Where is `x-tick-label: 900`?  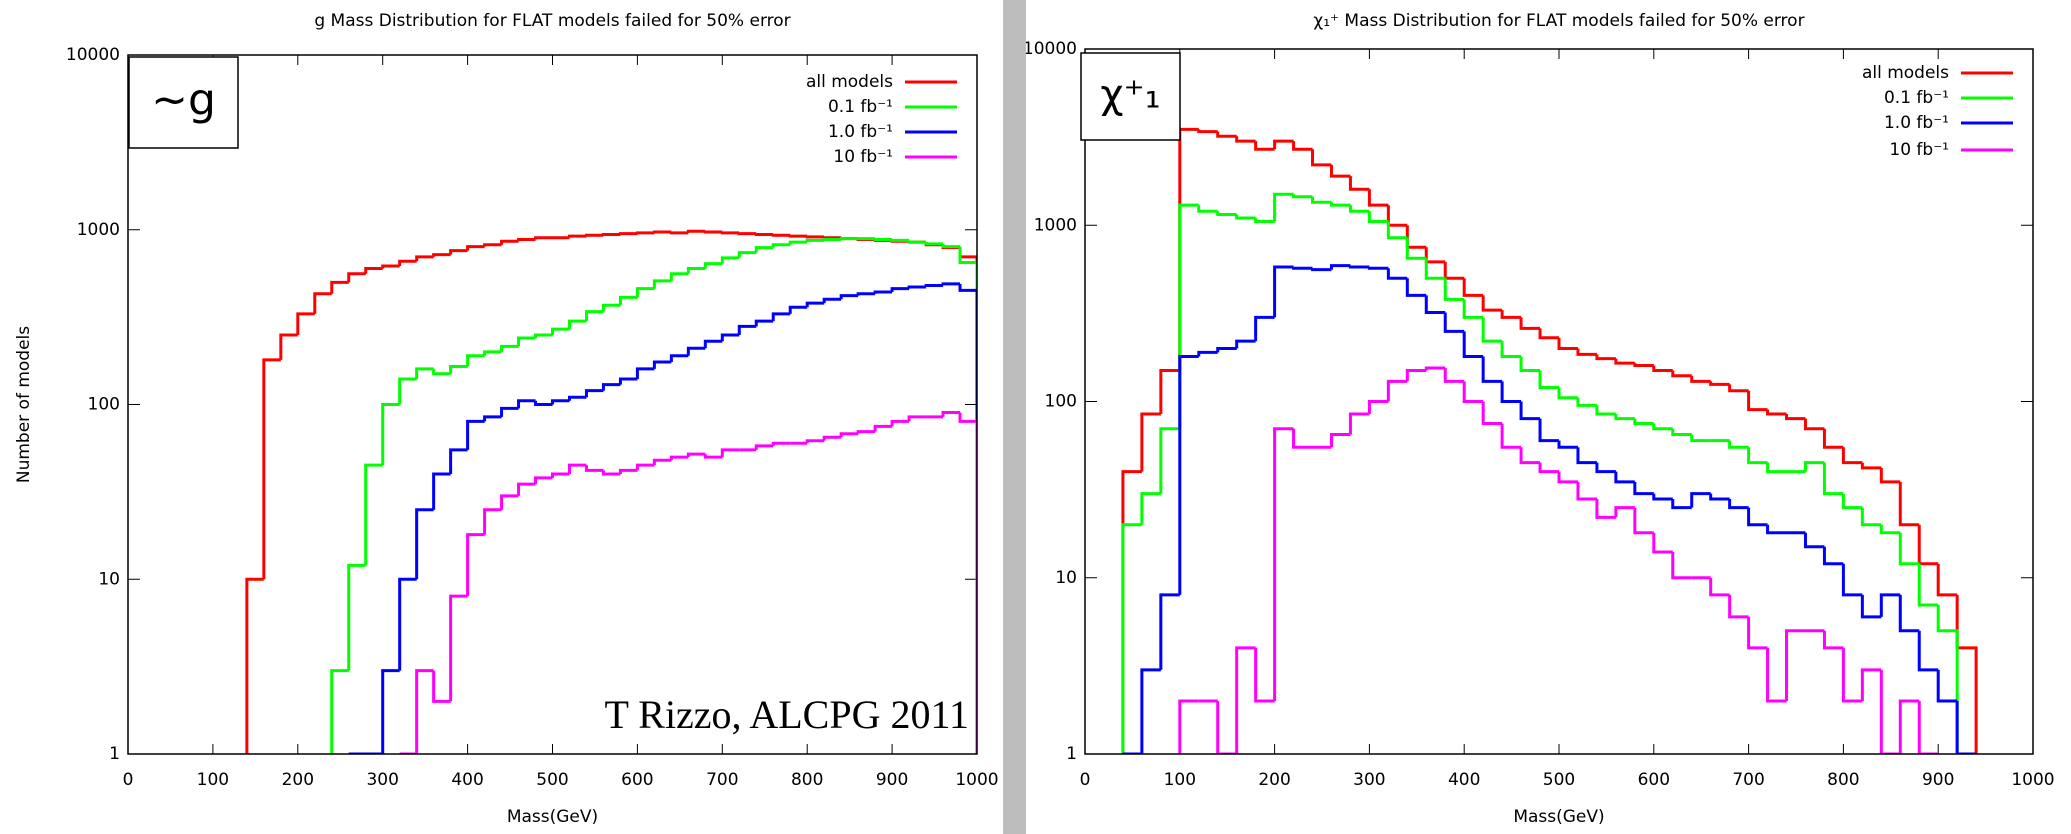
x-tick-label: 900 is located at coordinates (892, 780).